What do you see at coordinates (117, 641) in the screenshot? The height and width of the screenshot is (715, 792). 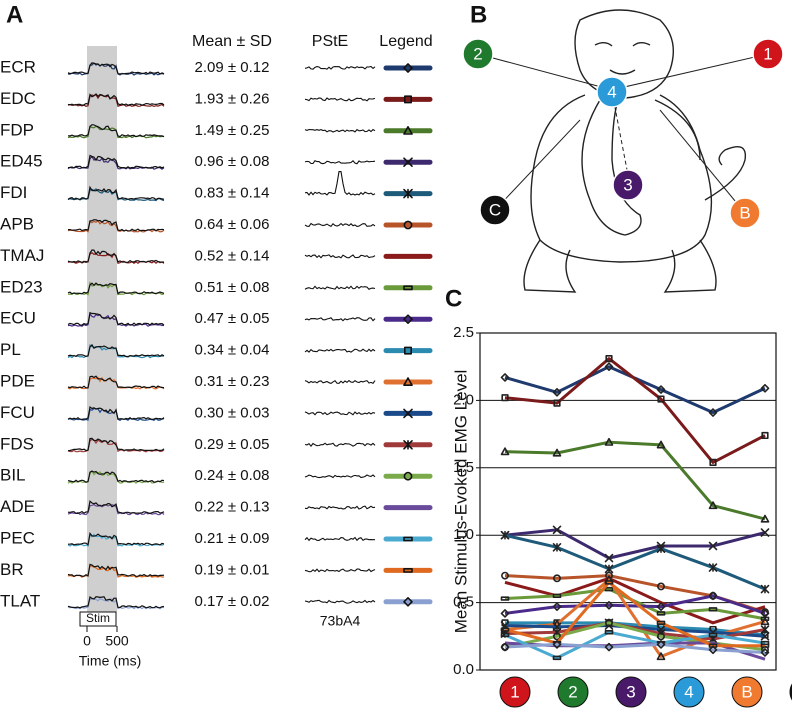 I see `time-tick-label: 500` at bounding box center [117, 641].